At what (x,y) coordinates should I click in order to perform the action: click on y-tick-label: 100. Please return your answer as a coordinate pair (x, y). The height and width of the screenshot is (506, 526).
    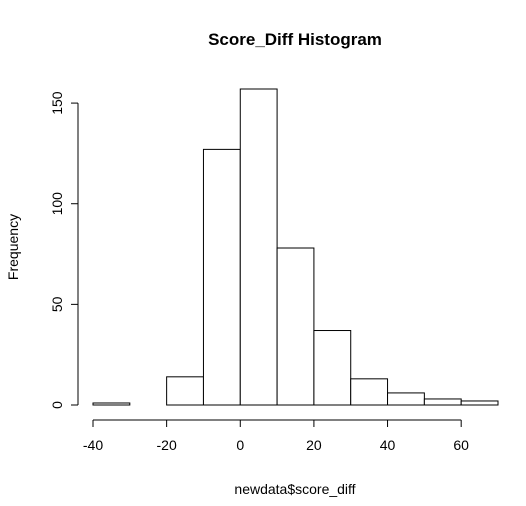
    Looking at the image, I should click on (57, 204).